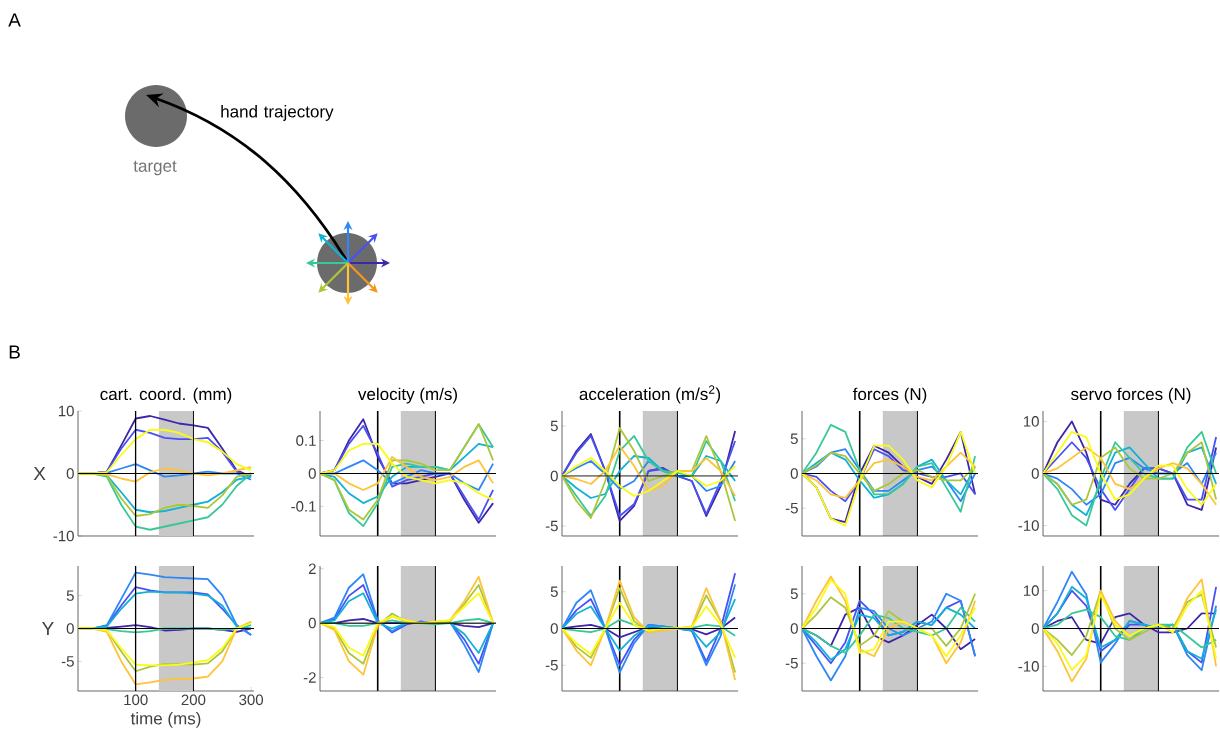 Image resolution: width=1220 pixels, height=753 pixels. I want to click on text: B, so click(14, 352).